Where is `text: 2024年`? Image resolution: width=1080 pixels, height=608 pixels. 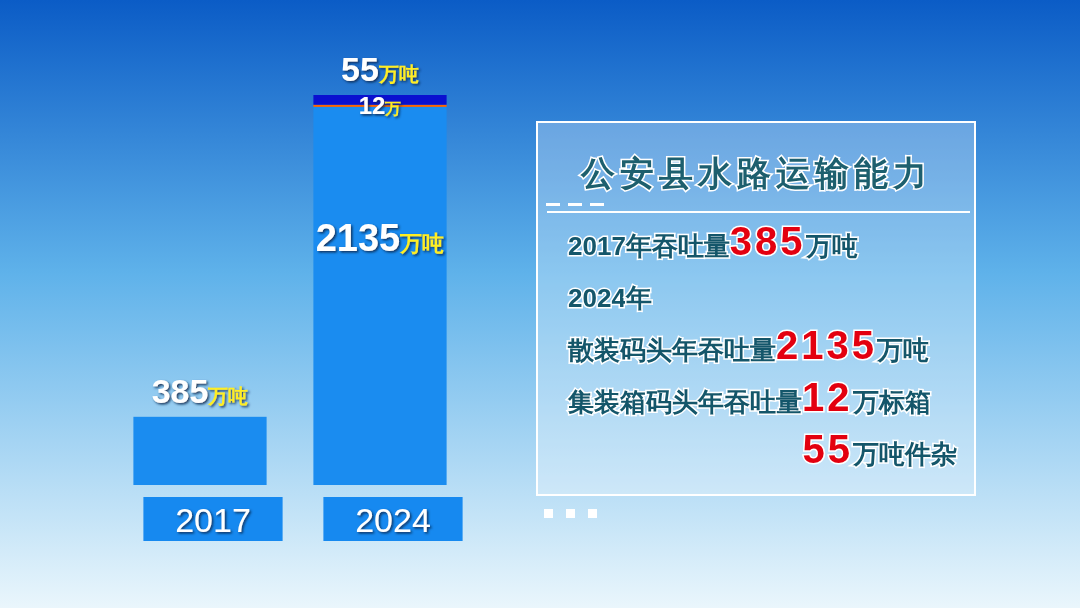 text: 2024年 is located at coordinates (610, 298).